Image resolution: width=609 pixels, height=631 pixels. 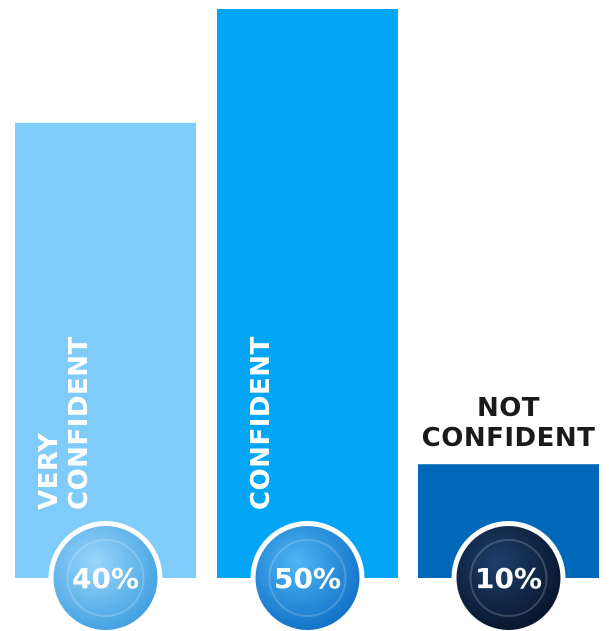 I want to click on value-badge-confident: 50%, so click(x=307, y=576).